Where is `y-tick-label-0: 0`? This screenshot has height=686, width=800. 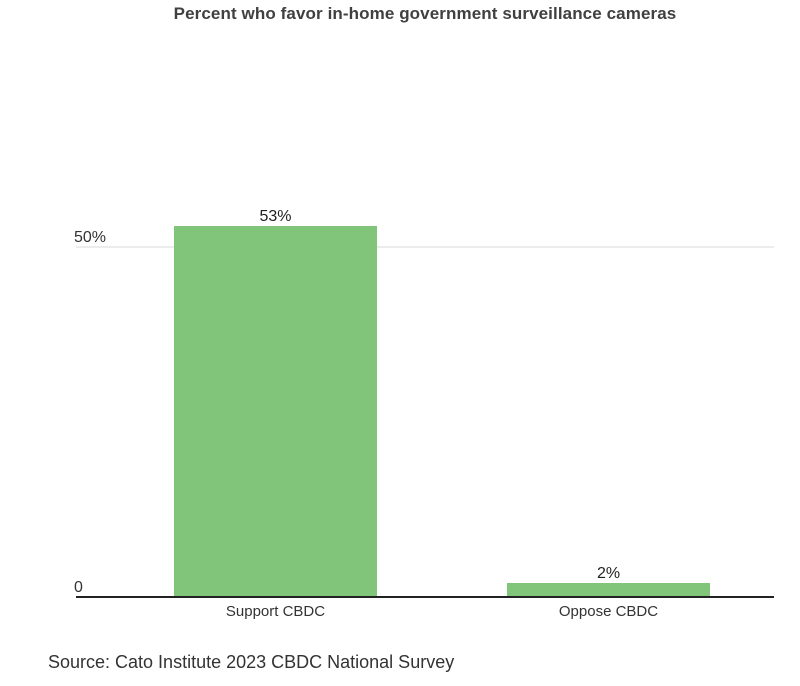
y-tick-label-0: 0 is located at coordinates (78, 587).